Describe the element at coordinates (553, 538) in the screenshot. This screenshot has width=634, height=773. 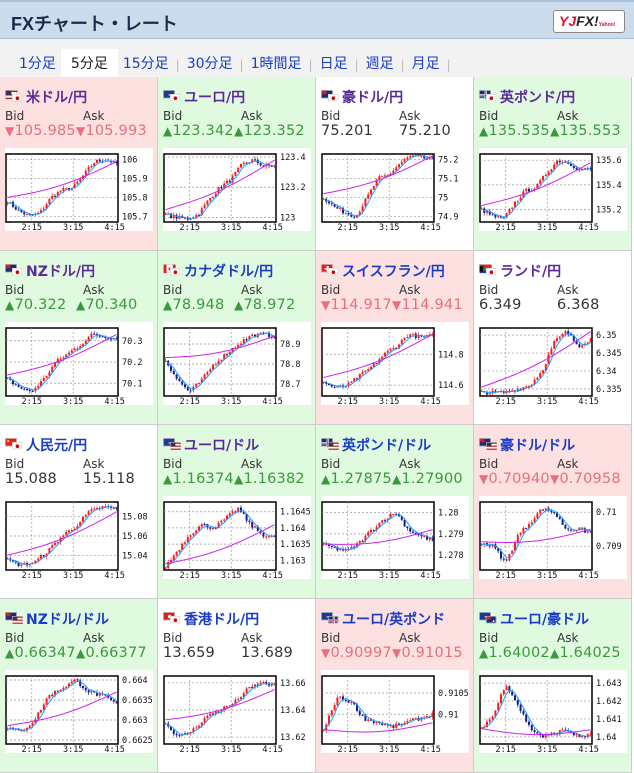
I see `candlestick-chart: 0.71 0.709 2:15 3:15 4:15` at that location.